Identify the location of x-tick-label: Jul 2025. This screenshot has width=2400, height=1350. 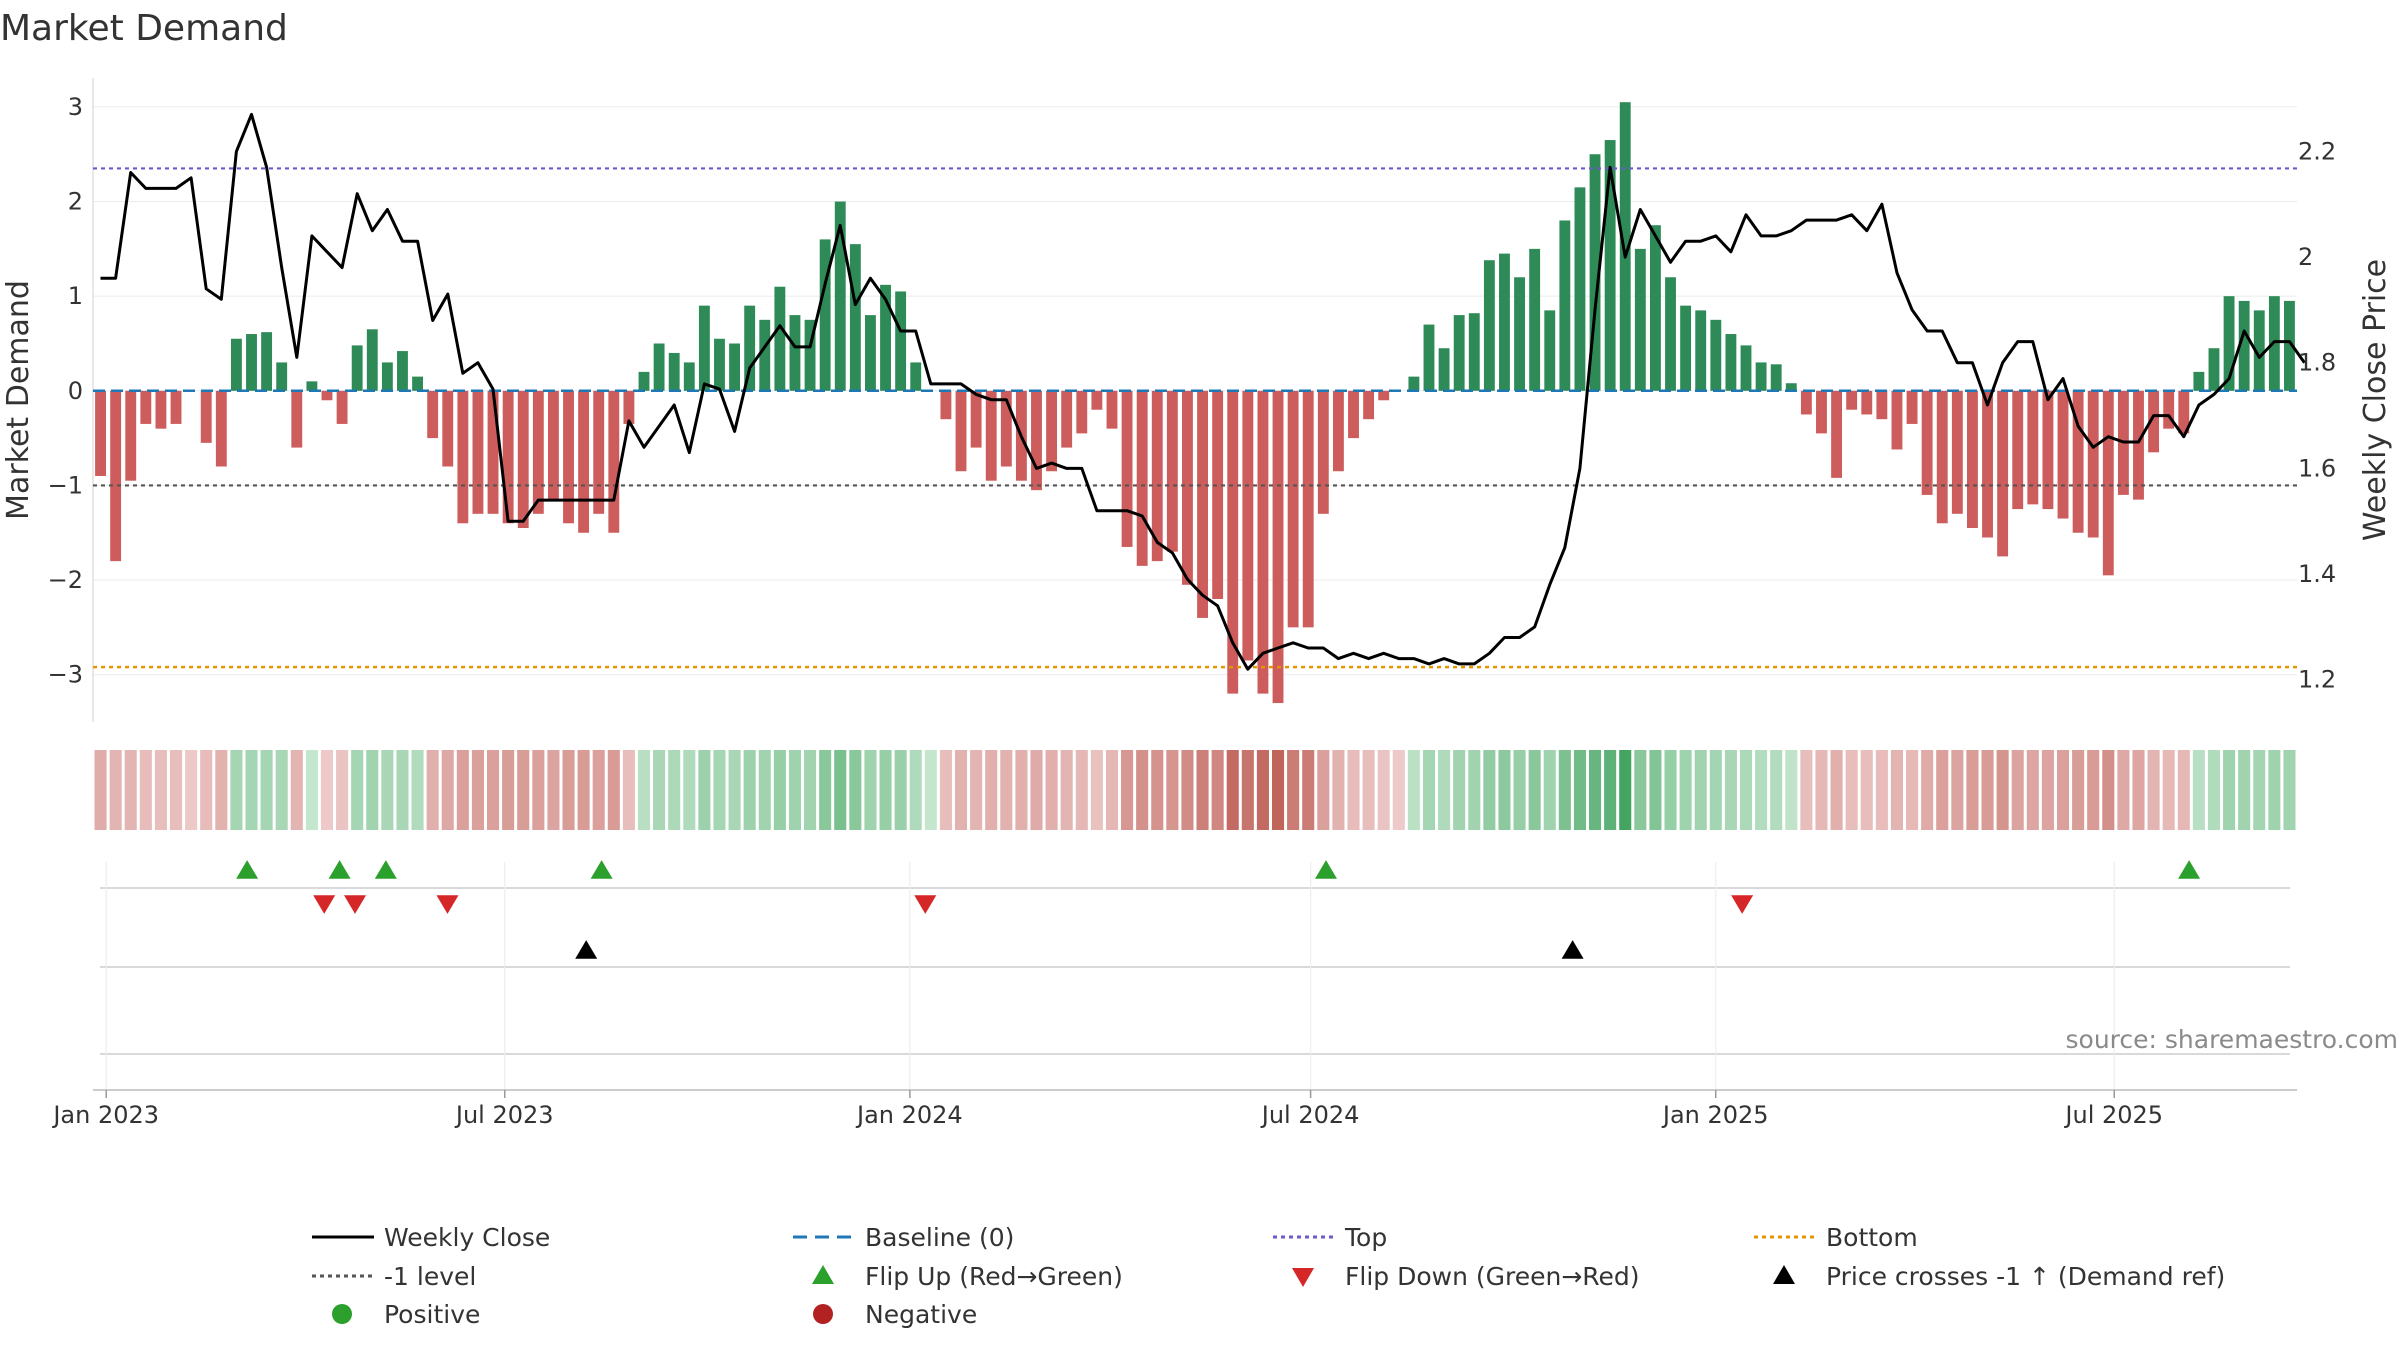
(2113, 1115).